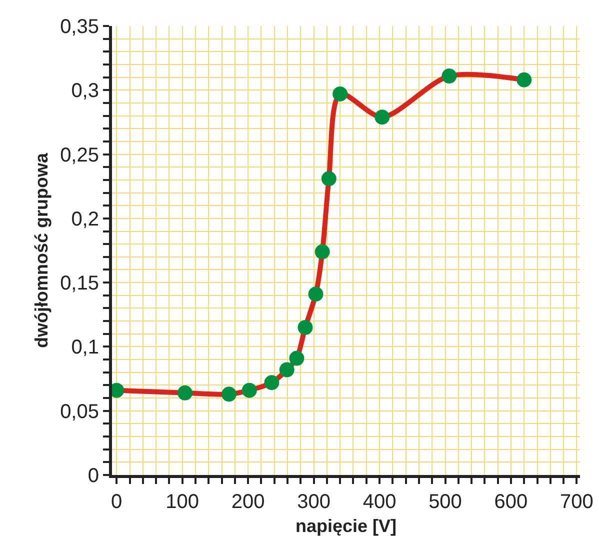 The height and width of the screenshot is (550, 599). Describe the element at coordinates (248, 502) in the screenshot. I see `x-tick-label: 200` at that location.